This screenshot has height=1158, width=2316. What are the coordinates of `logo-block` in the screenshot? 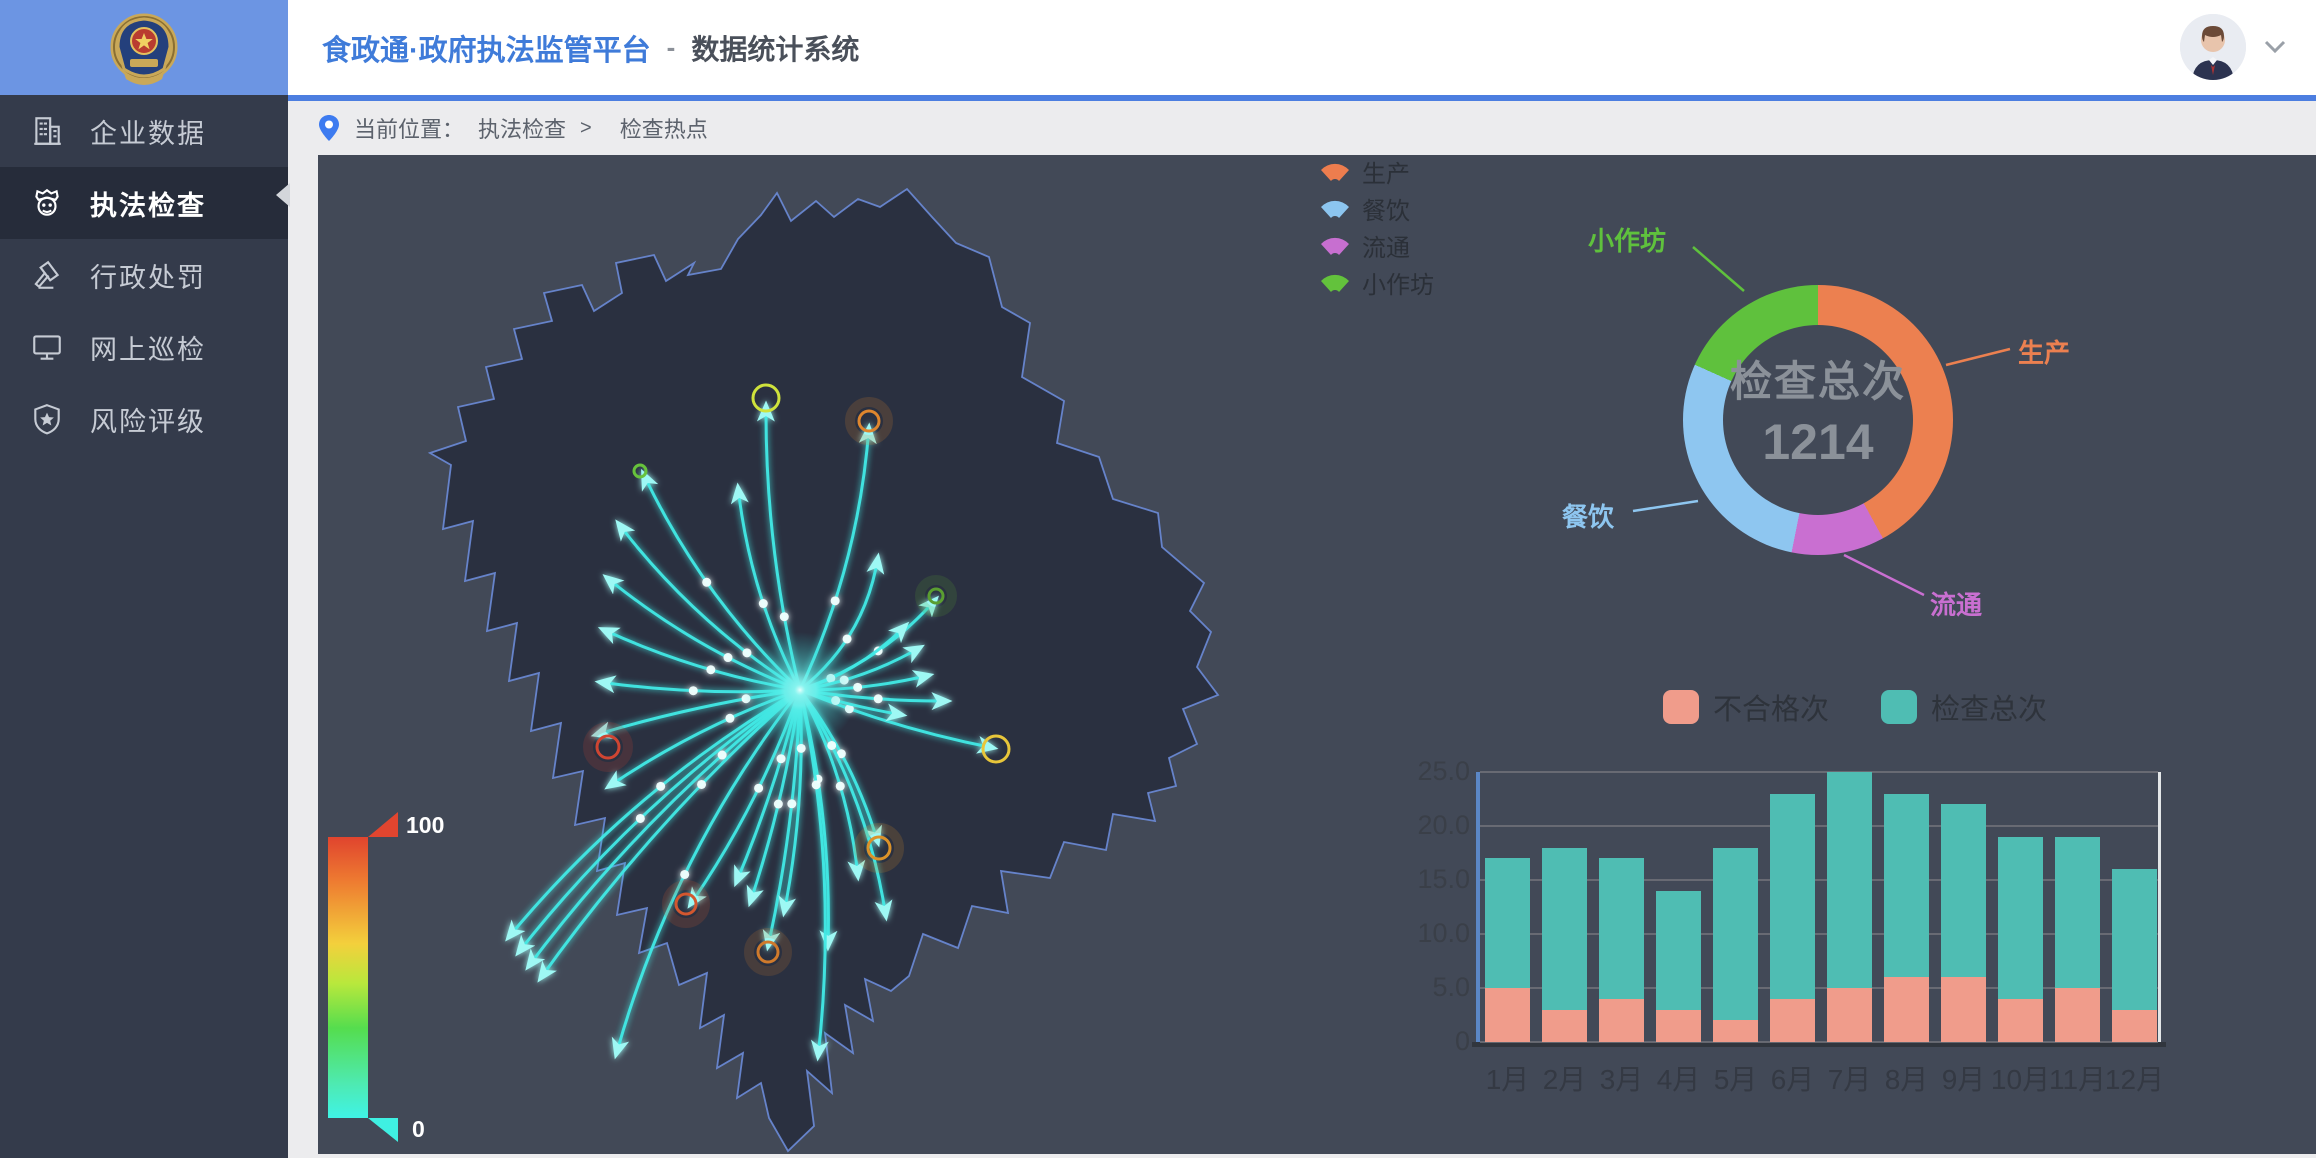 It's located at (144, 47).